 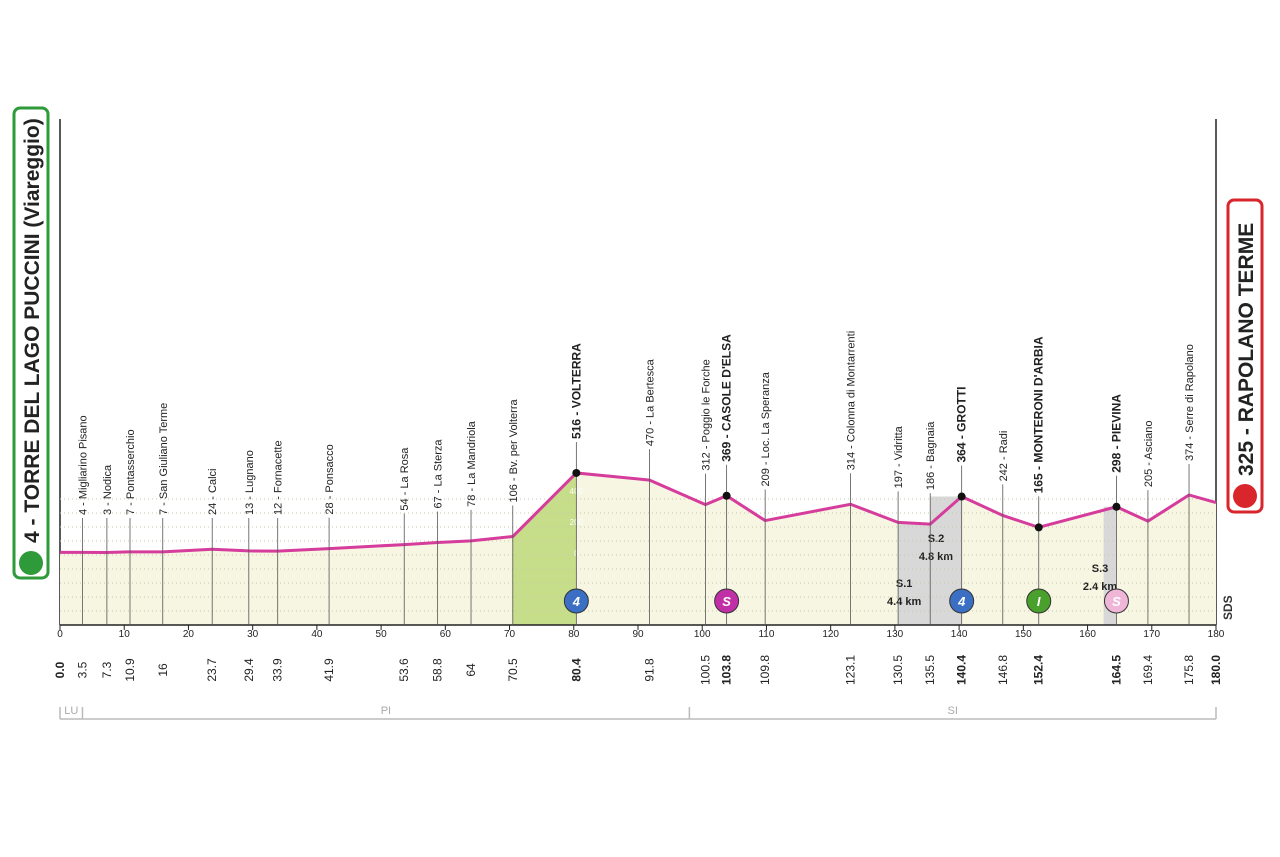 What do you see at coordinates (727, 670) in the screenshot?
I see `km-label: 103.8` at bounding box center [727, 670].